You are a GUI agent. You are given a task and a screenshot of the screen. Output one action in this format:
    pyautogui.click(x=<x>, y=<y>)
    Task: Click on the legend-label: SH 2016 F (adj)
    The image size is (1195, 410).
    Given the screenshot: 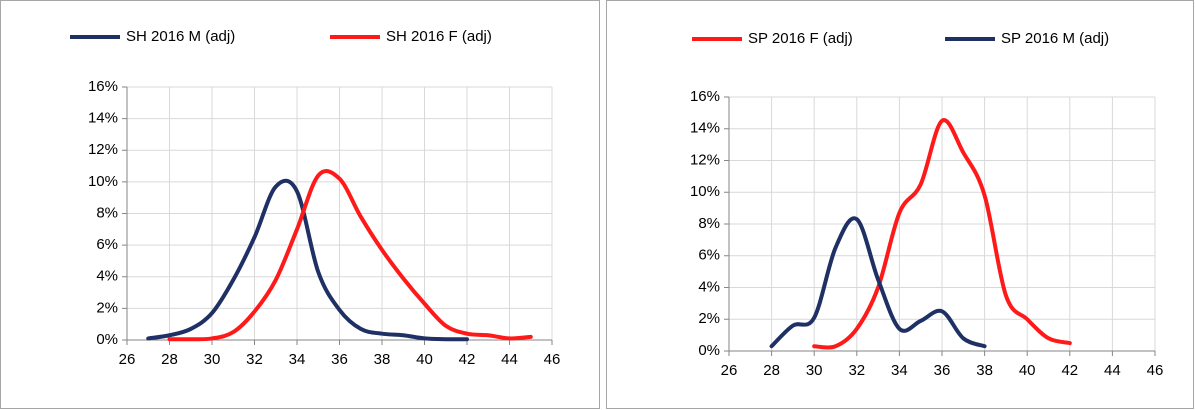 What is the action you would take?
    pyautogui.click(x=439, y=36)
    